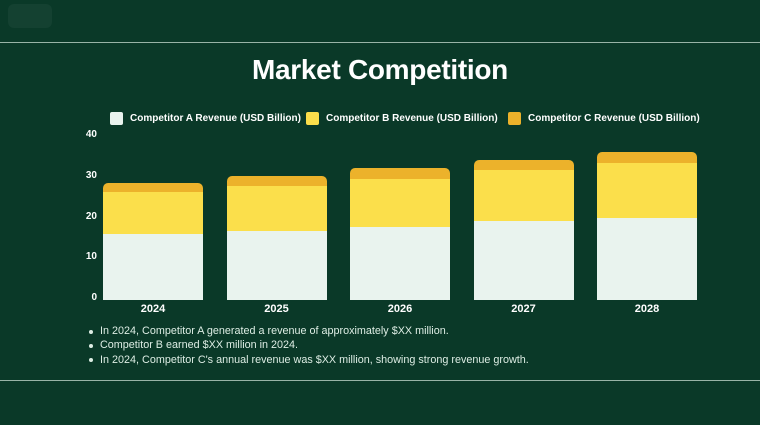 This screenshot has width=760, height=425. Describe the element at coordinates (523, 309) in the screenshot. I see `x-axis-label-2027: 2027` at that location.